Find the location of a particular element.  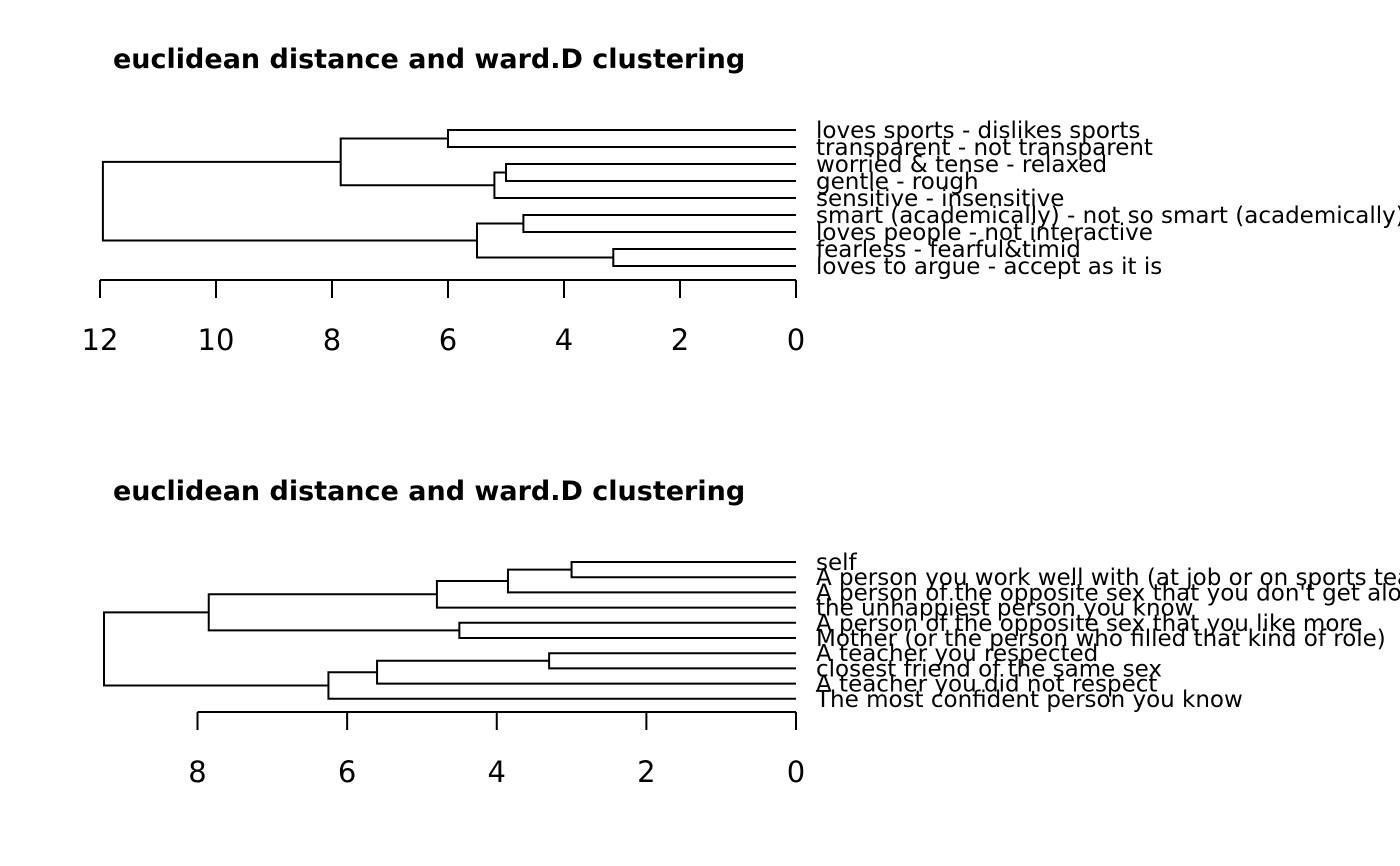

leaf-label: A teacher you respected is located at coordinates (957, 654).